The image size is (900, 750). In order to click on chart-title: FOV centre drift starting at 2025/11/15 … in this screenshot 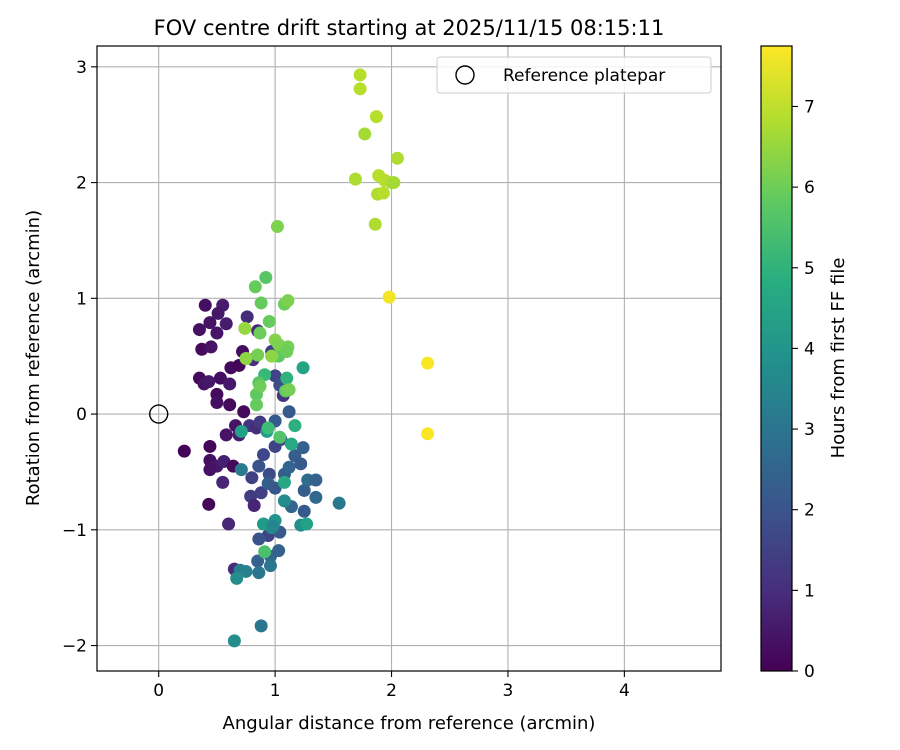, I will do `click(409, 28)`.